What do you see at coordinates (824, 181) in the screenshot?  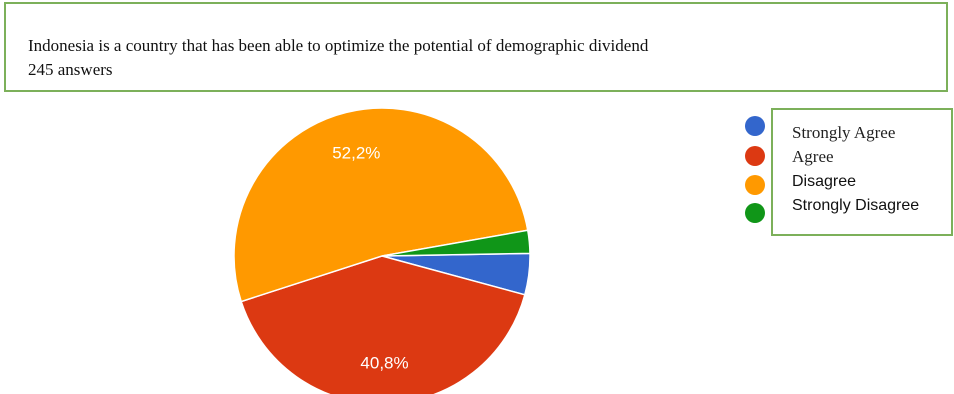 I see `legend-label-disagree: Disagree` at bounding box center [824, 181].